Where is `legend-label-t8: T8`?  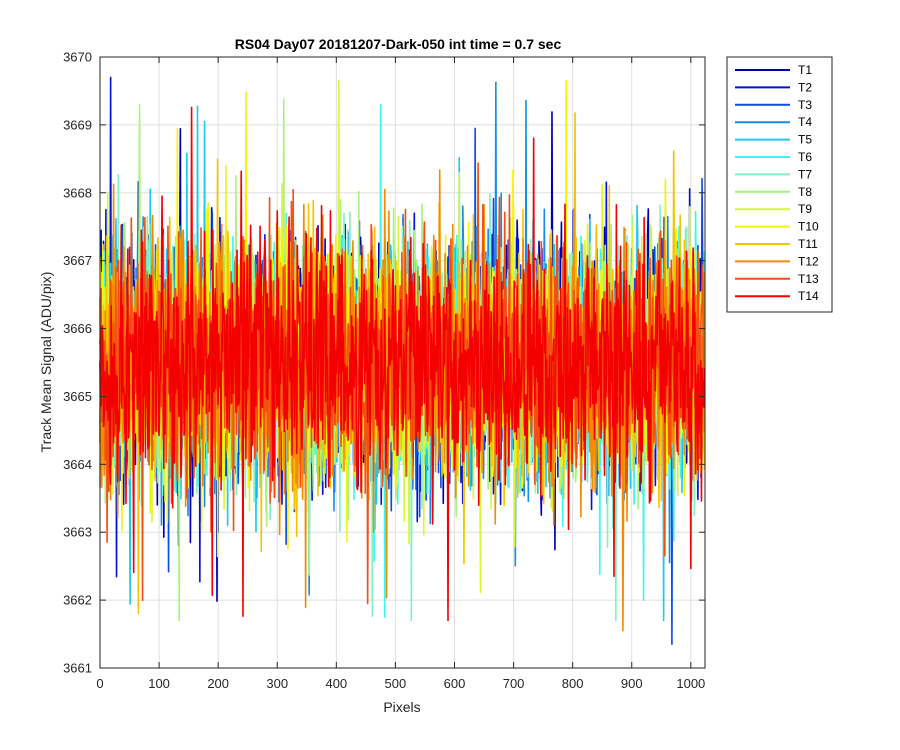
legend-label-t8: T8 is located at coordinates (805, 192).